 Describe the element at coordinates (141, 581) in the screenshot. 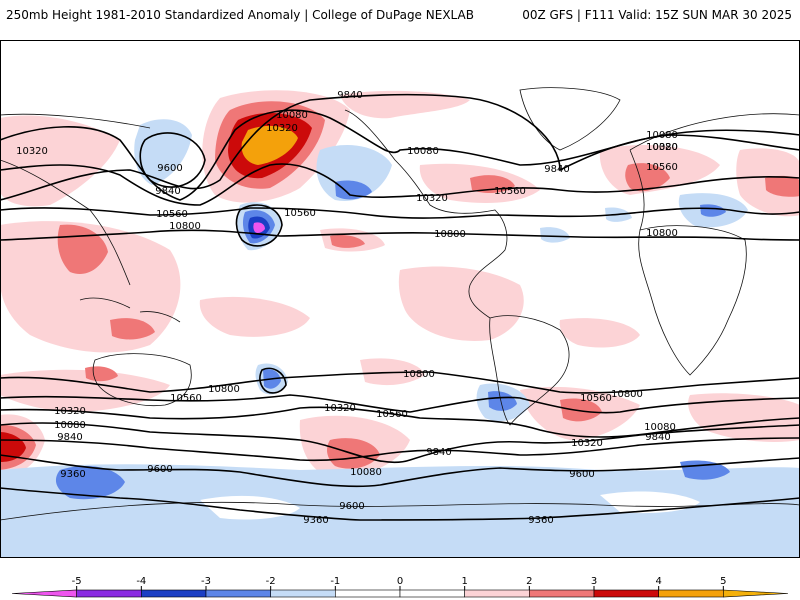

I see `colorbar-tick-label: -4` at that location.